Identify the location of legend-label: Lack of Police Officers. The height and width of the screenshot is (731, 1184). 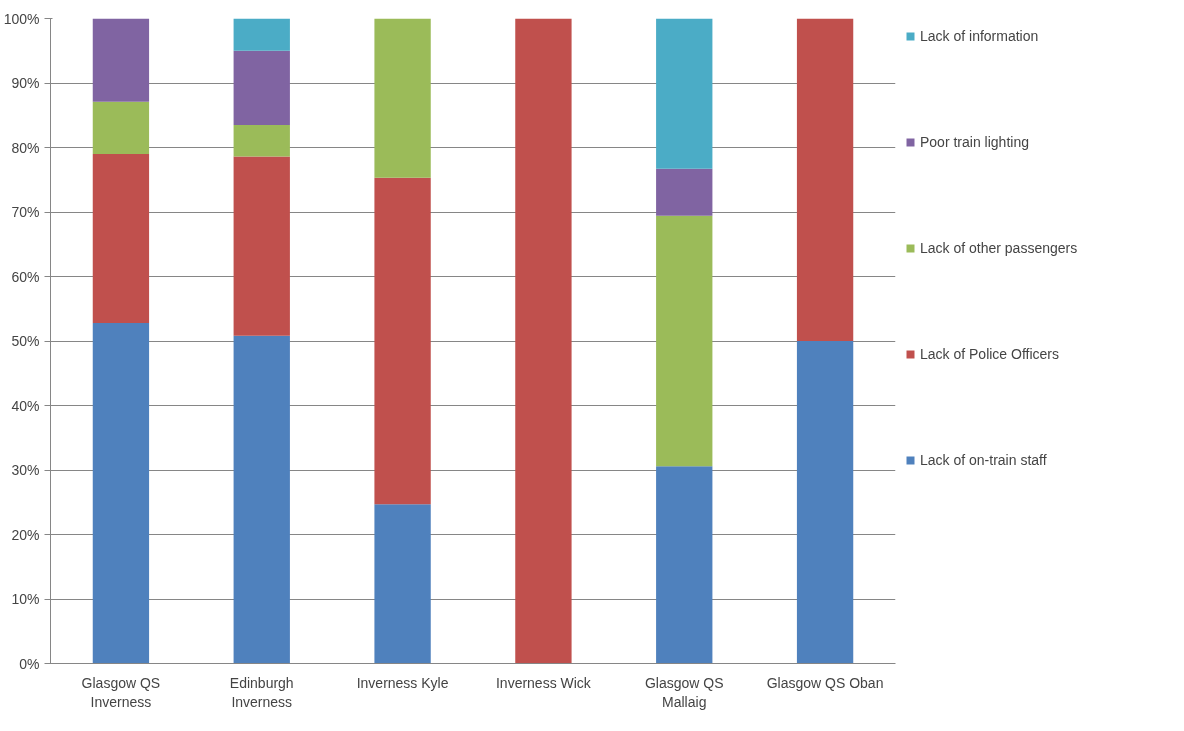
(990, 354).